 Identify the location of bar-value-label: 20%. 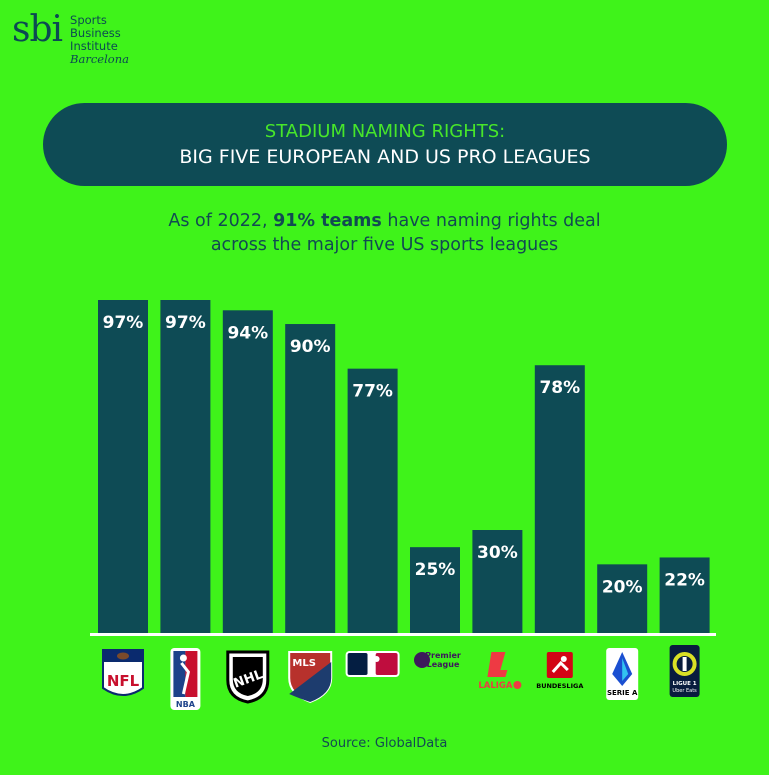
(622, 587).